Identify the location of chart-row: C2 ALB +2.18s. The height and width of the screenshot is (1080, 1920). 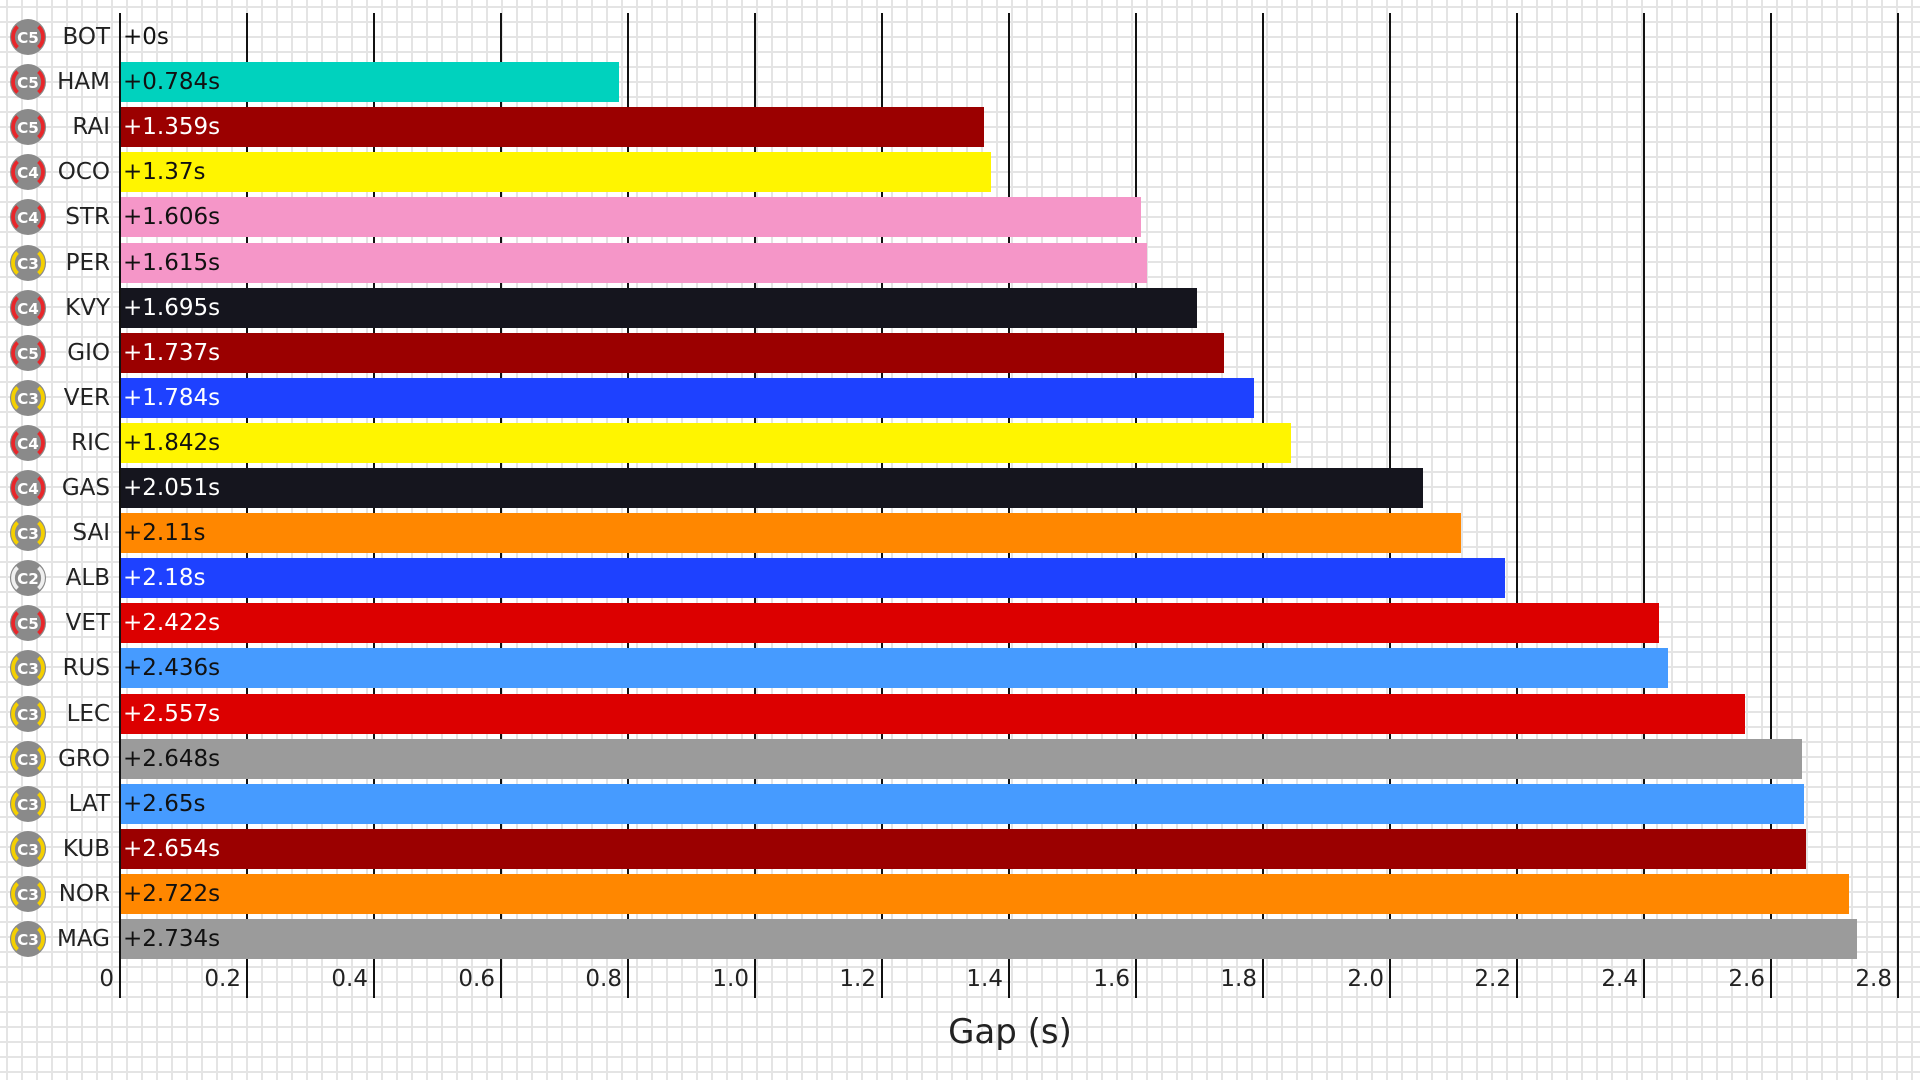
(960, 578).